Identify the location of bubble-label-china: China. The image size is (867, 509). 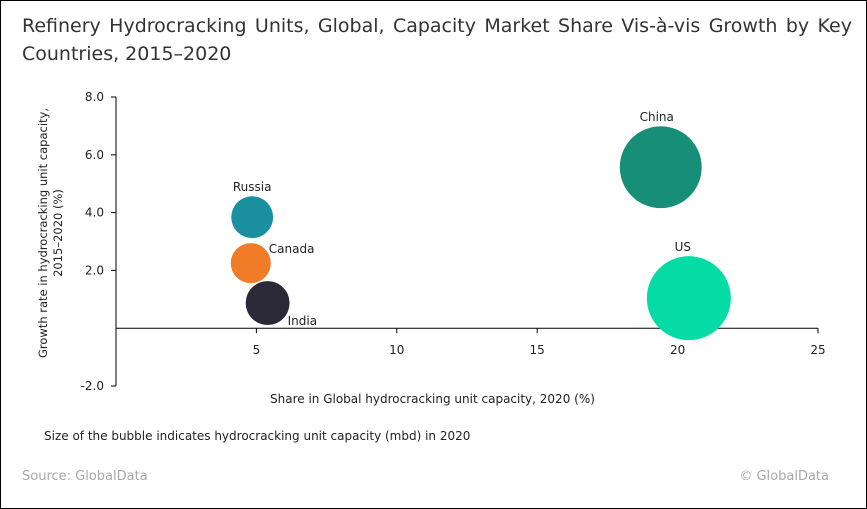
(657, 117).